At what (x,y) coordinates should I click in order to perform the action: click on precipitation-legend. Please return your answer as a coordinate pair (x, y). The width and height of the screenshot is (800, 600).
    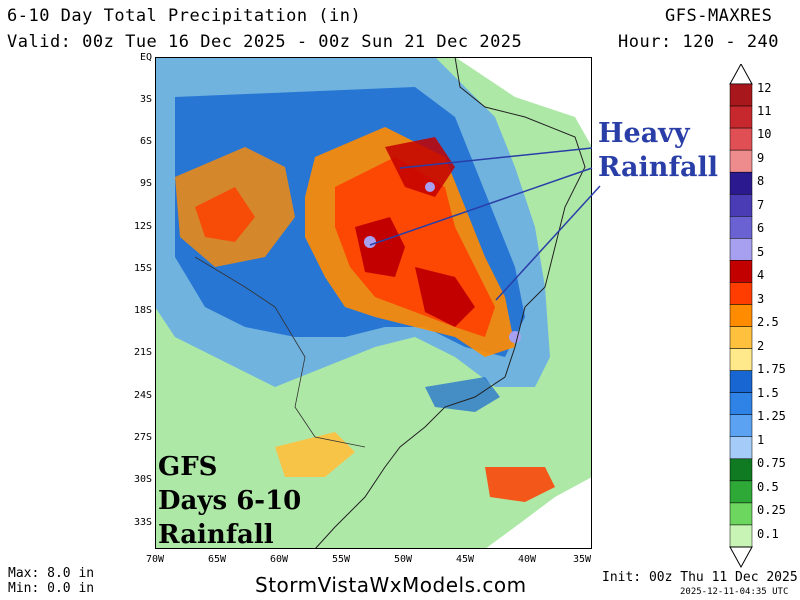
    Looking at the image, I should click on (741, 316).